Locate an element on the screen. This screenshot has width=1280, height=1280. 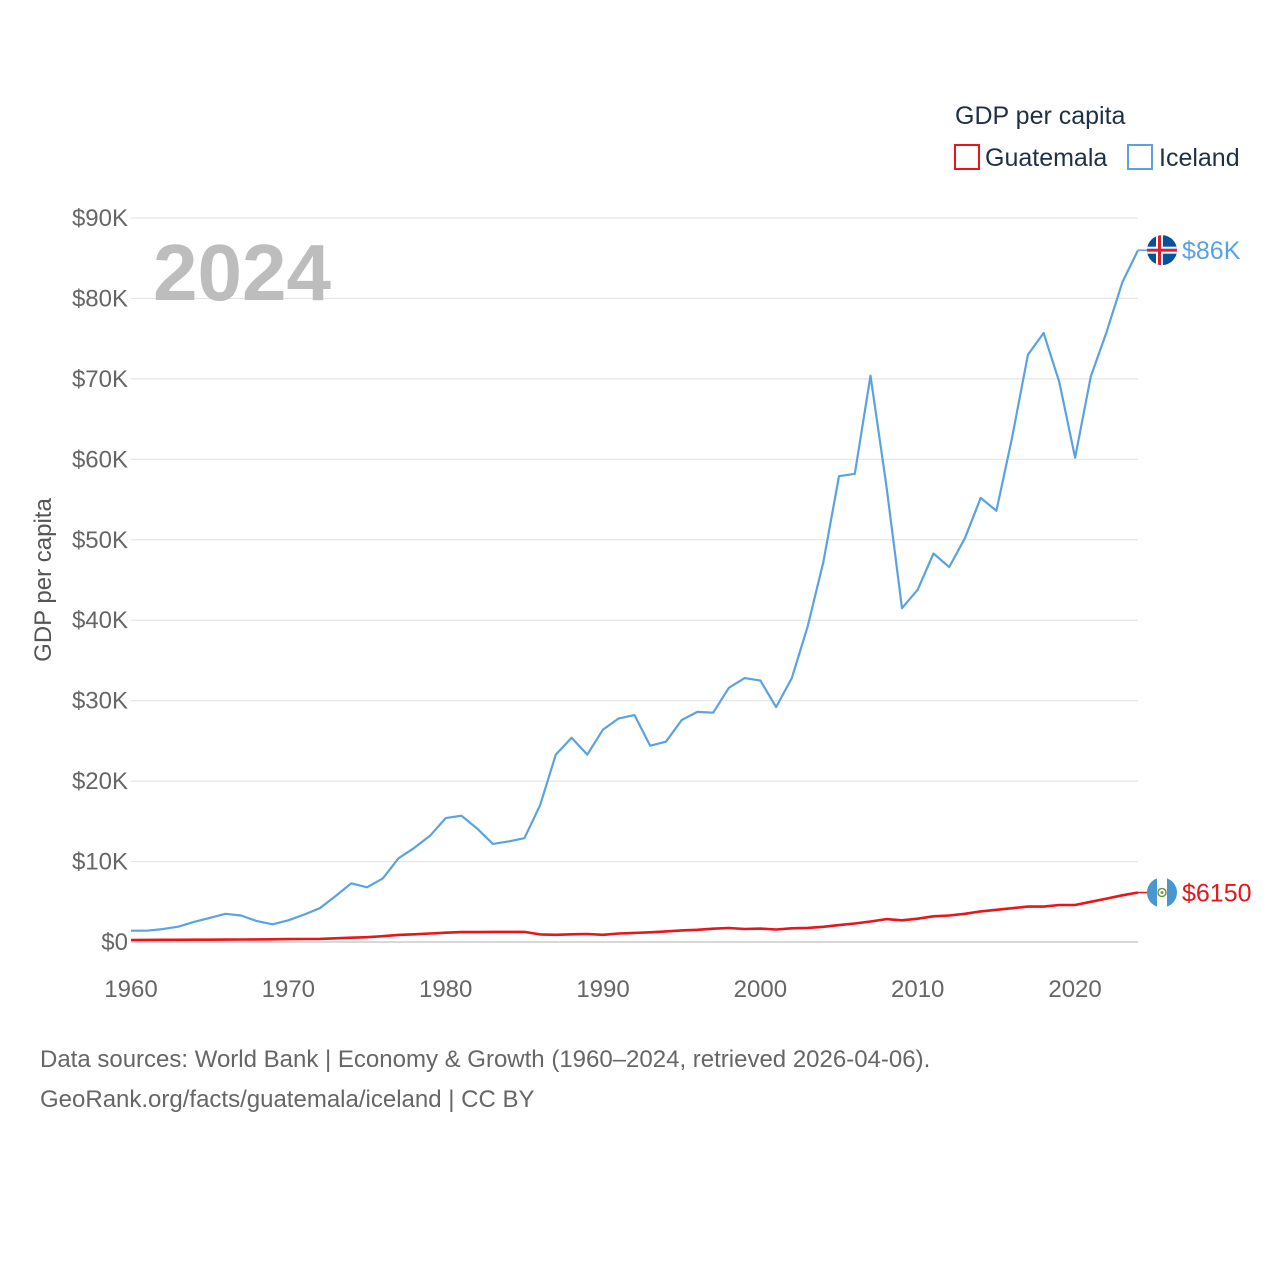
y-tick-label: $70K is located at coordinates (100, 379).